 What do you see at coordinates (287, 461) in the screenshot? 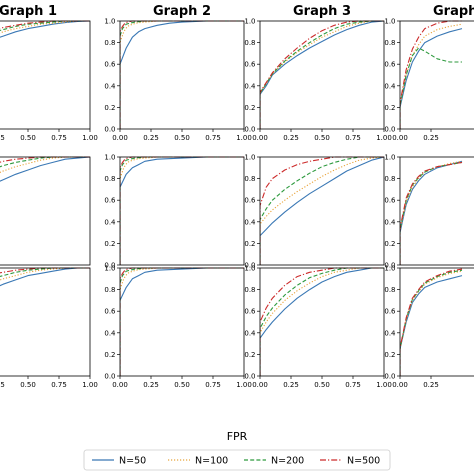
I see `legend-label: N=200` at bounding box center [287, 461].